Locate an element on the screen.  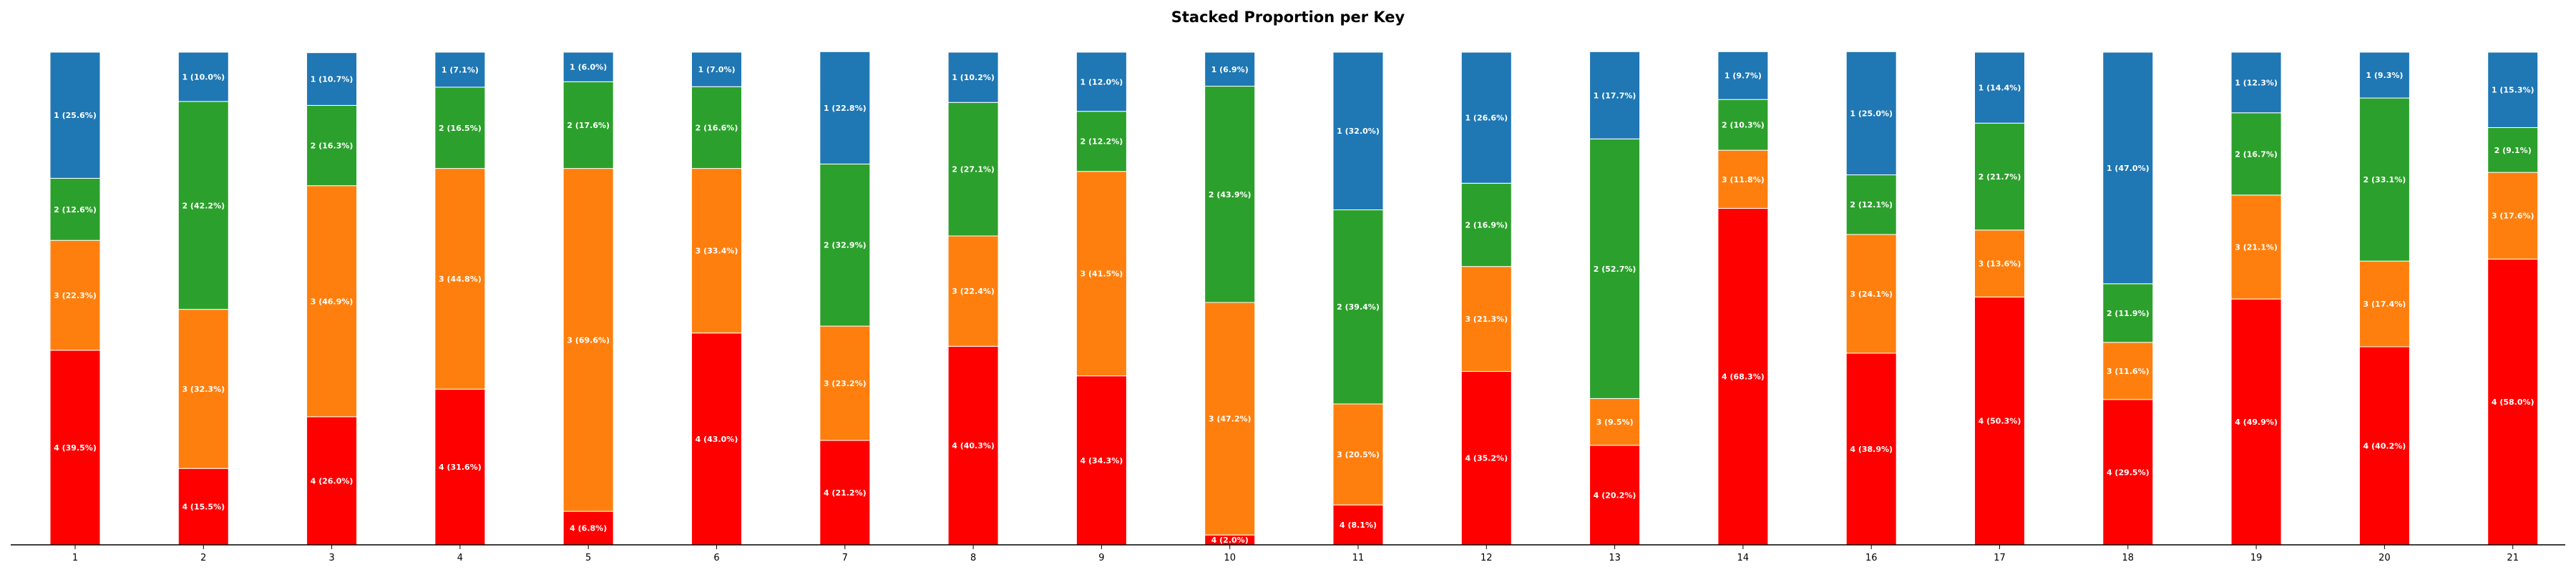
segment-label-11-key-1: 1 (32.0%) is located at coordinates (1358, 131).